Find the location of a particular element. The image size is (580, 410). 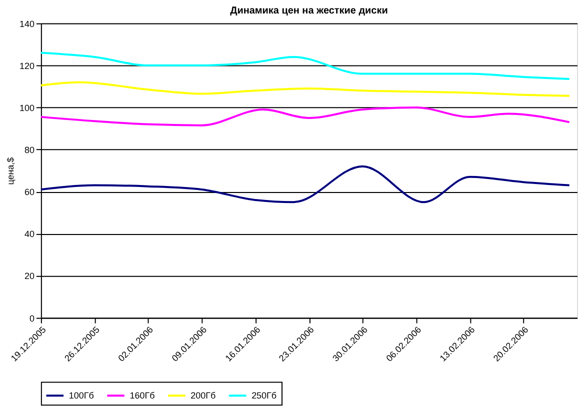

y-tick-label: 20 is located at coordinates (29, 276).